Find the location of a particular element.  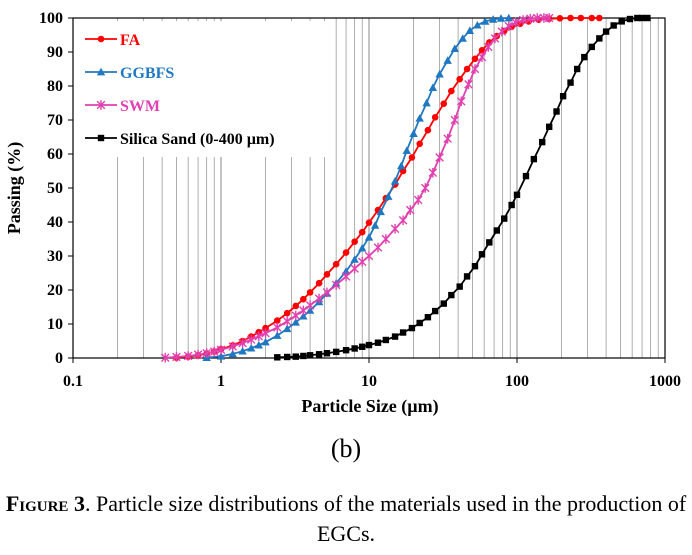

y-tick-label: 60 is located at coordinates (55, 154).